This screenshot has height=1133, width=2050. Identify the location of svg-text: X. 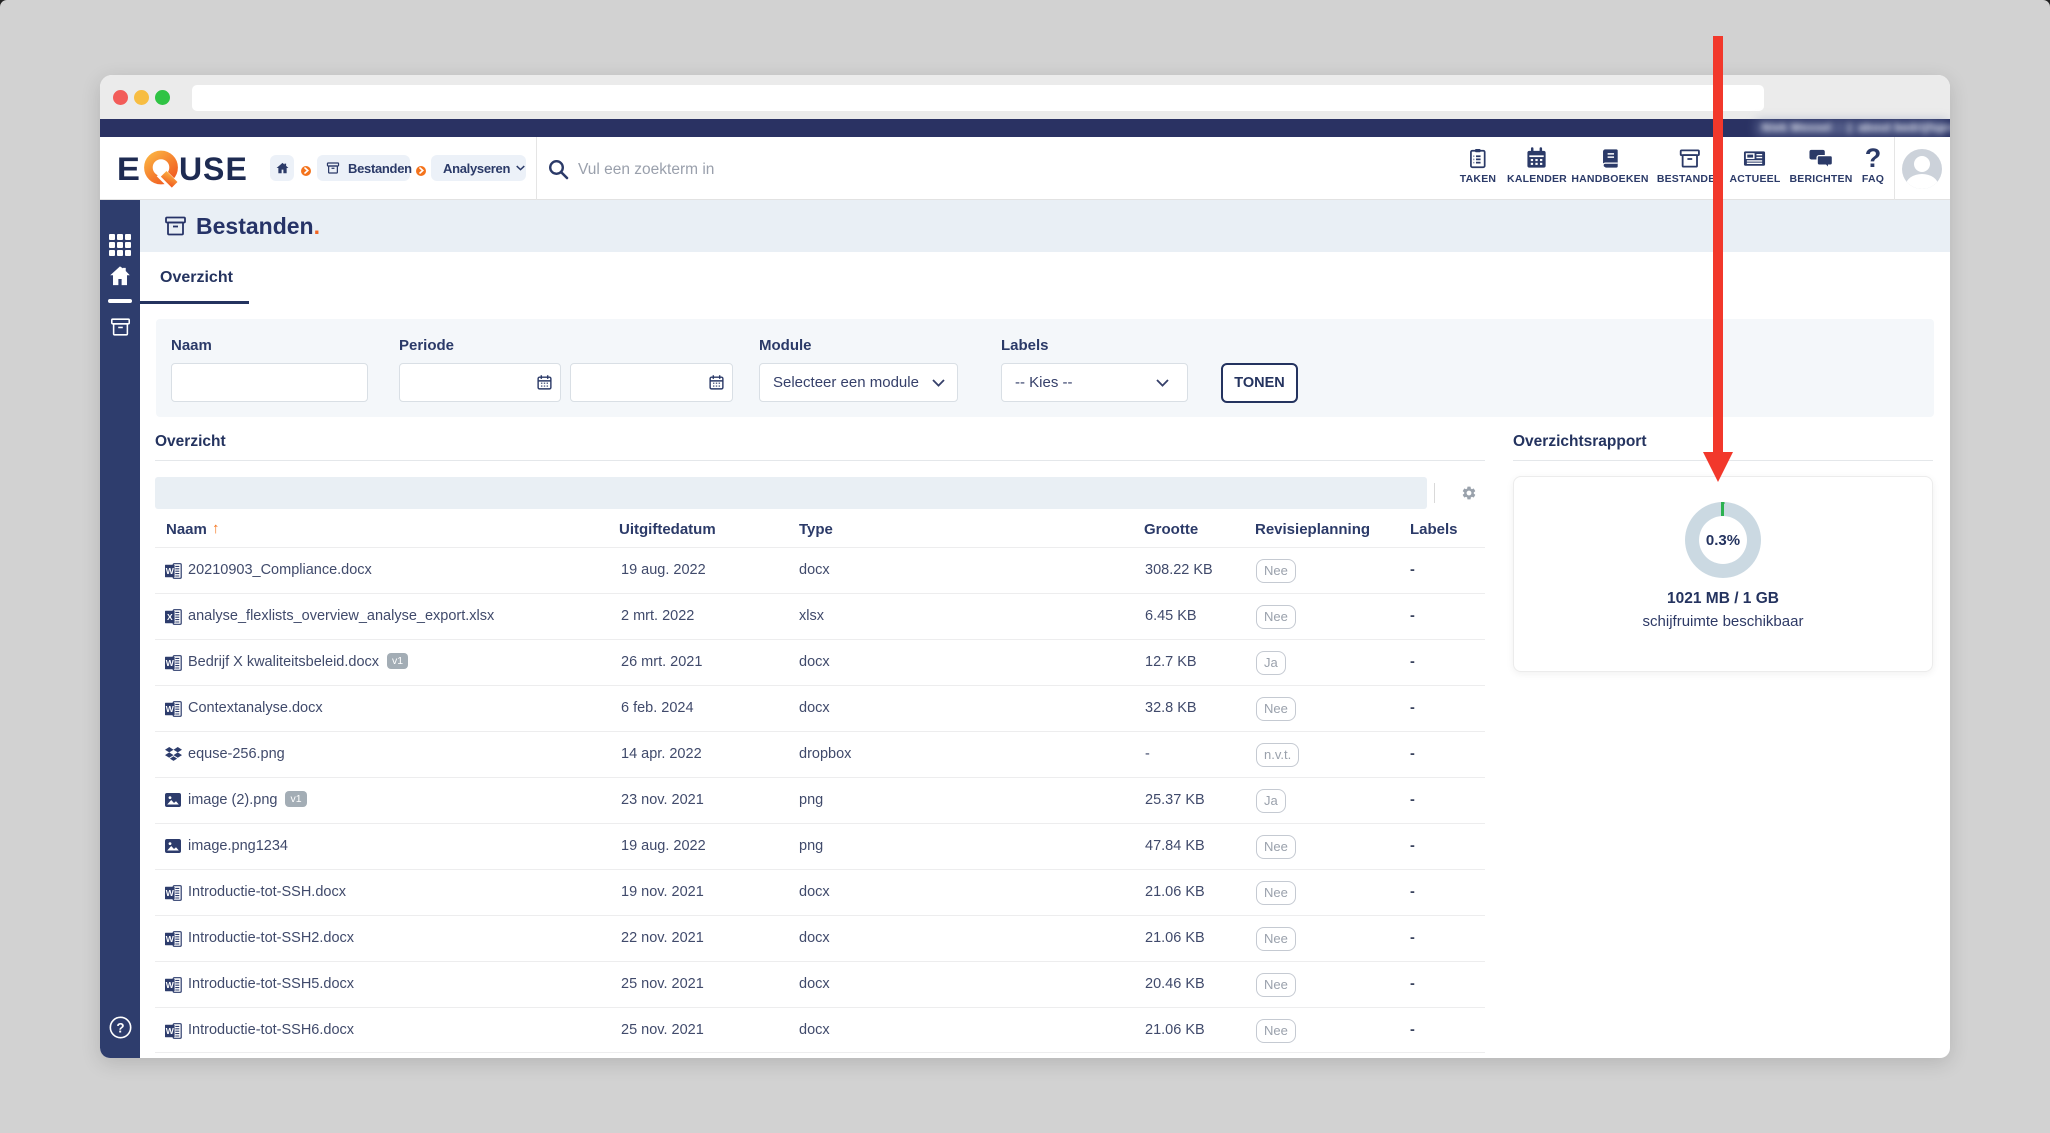
(170, 617).